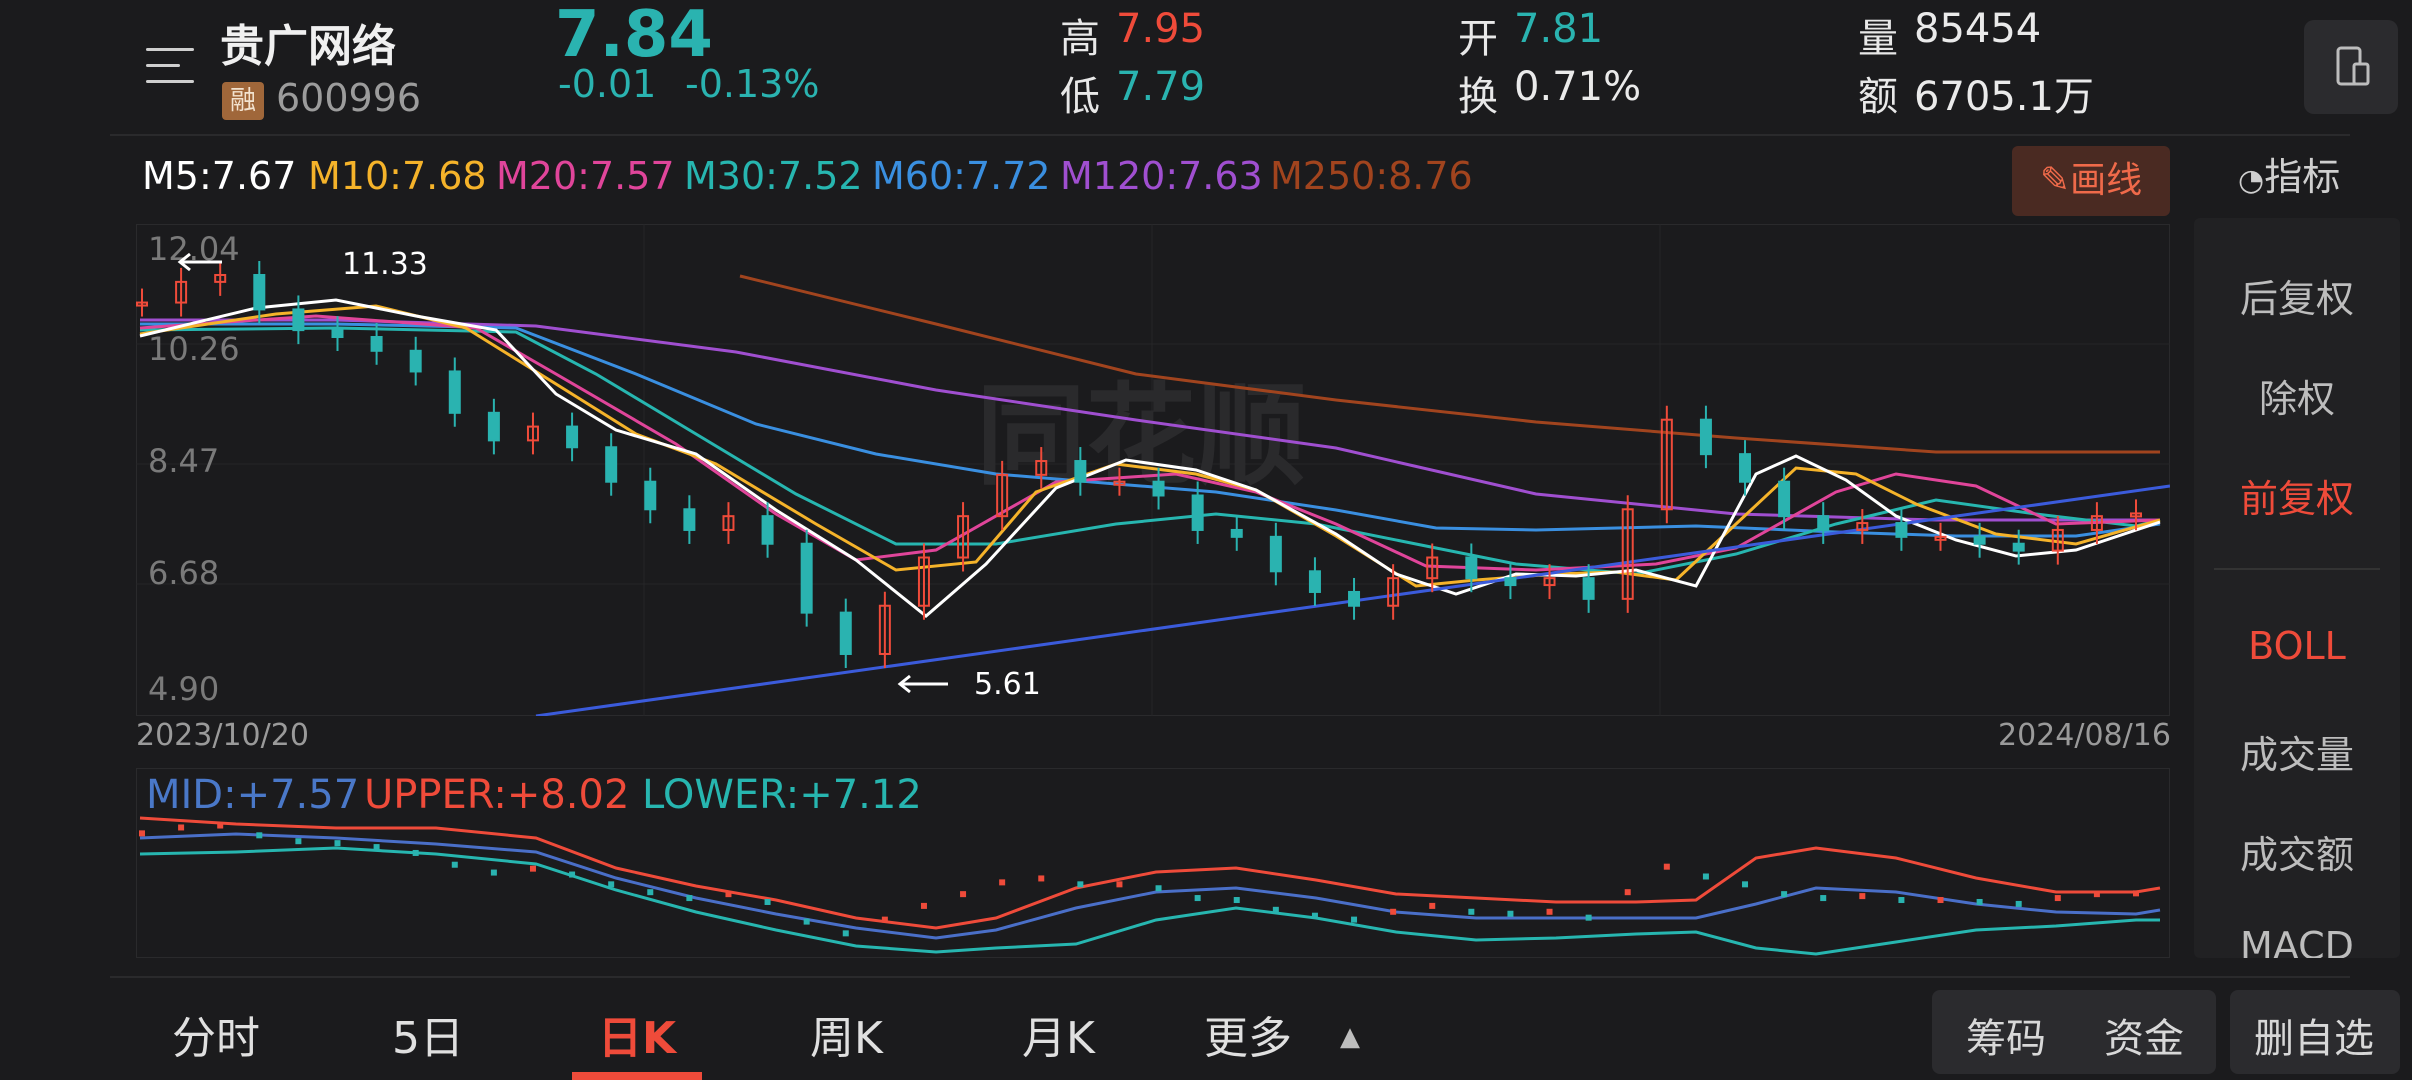 Image resolution: width=2412 pixels, height=1080 pixels. What do you see at coordinates (216, 1038) in the screenshot?
I see `tab-intraday: 分时` at bounding box center [216, 1038].